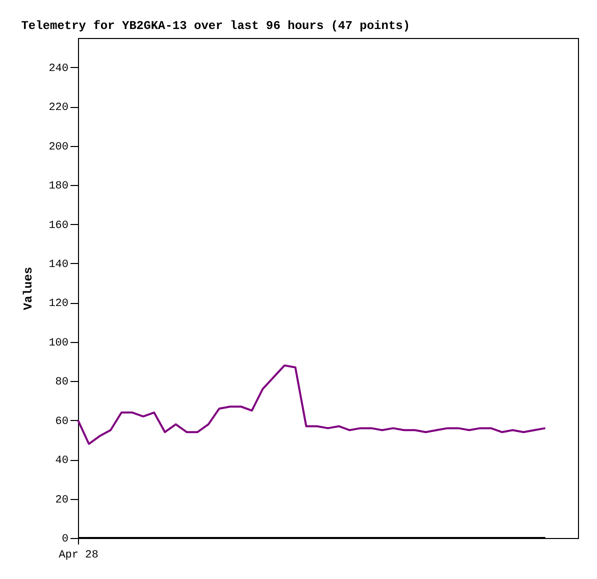 The height and width of the screenshot is (579, 597). What do you see at coordinates (58, 108) in the screenshot?
I see `y-tick-label: 220` at bounding box center [58, 108].